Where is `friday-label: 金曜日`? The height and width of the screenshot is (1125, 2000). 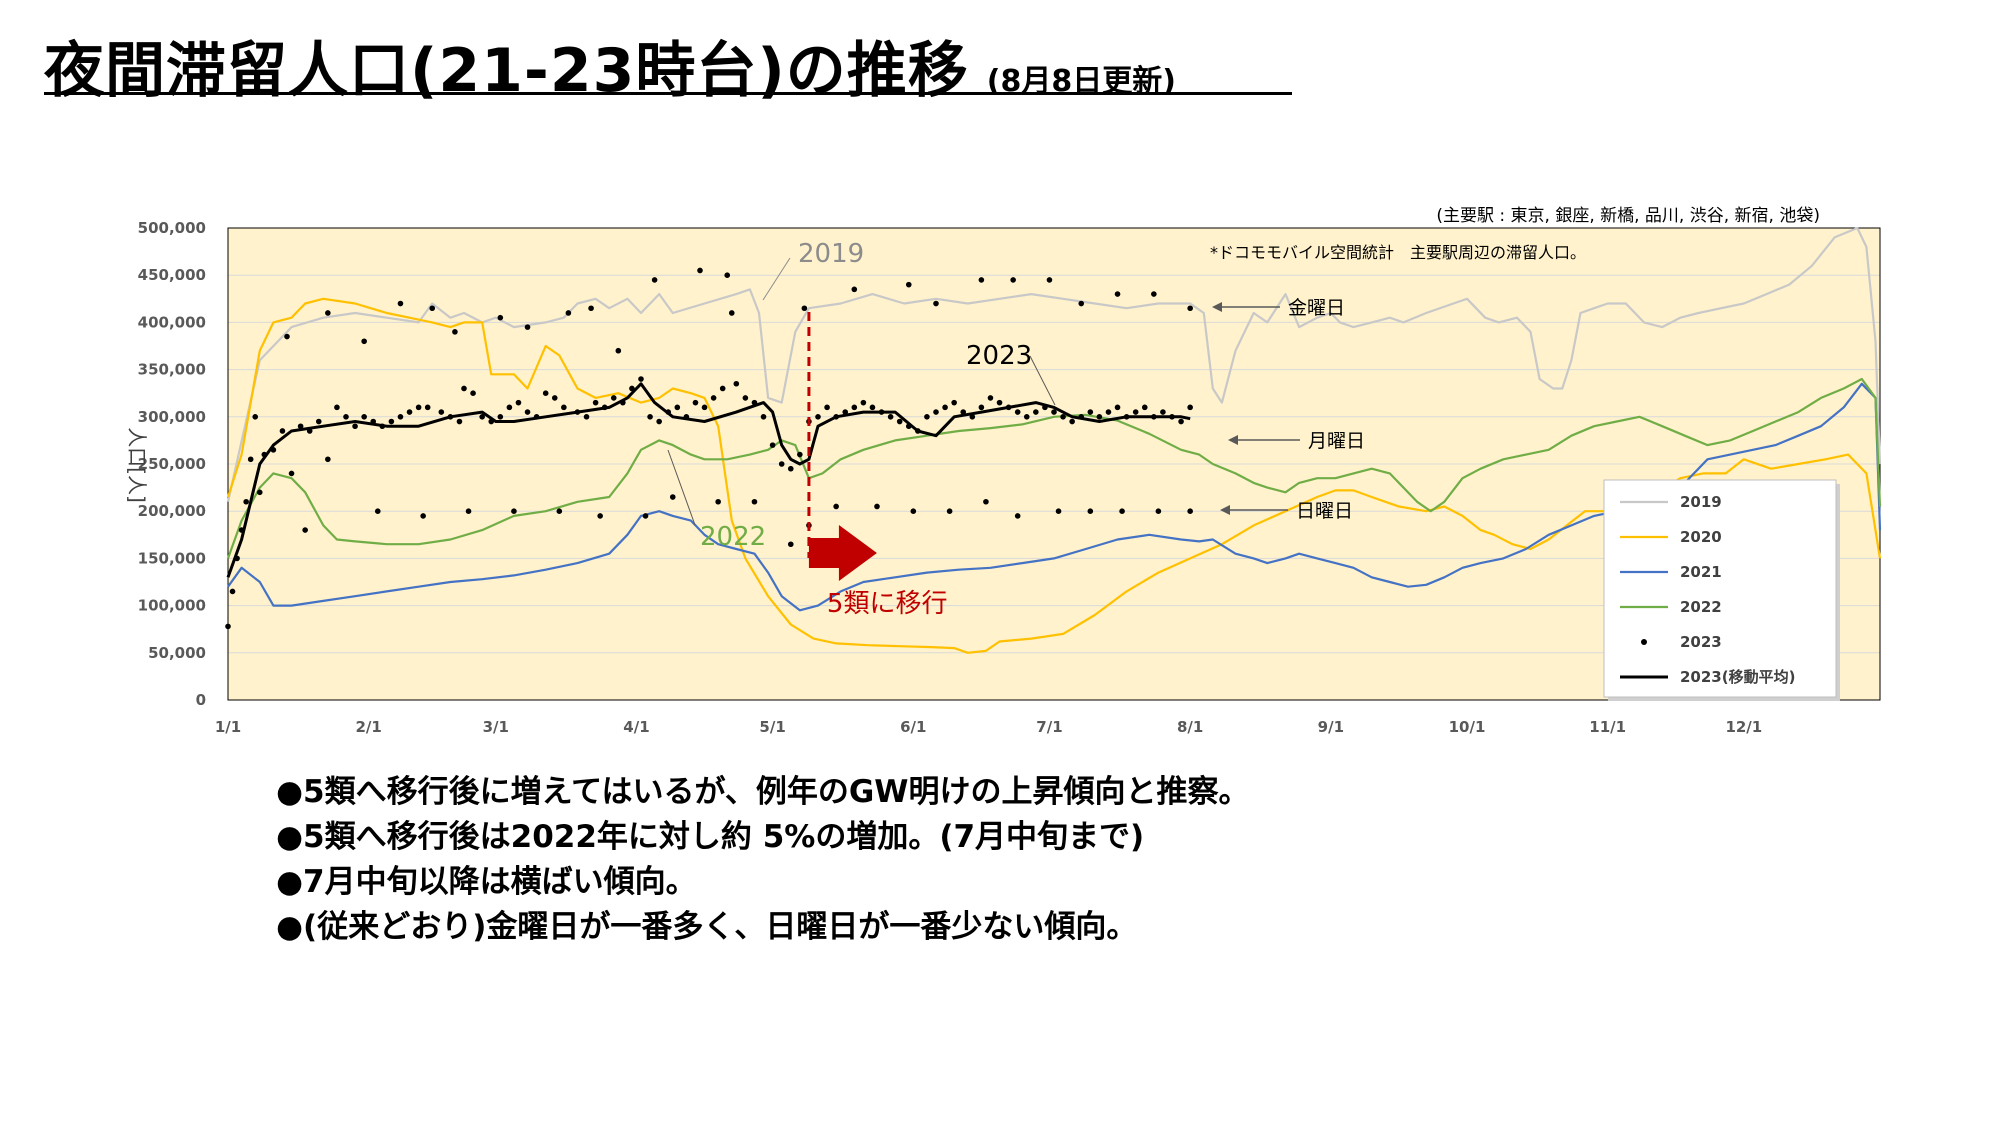 friday-label: 金曜日 is located at coordinates (1316, 308).